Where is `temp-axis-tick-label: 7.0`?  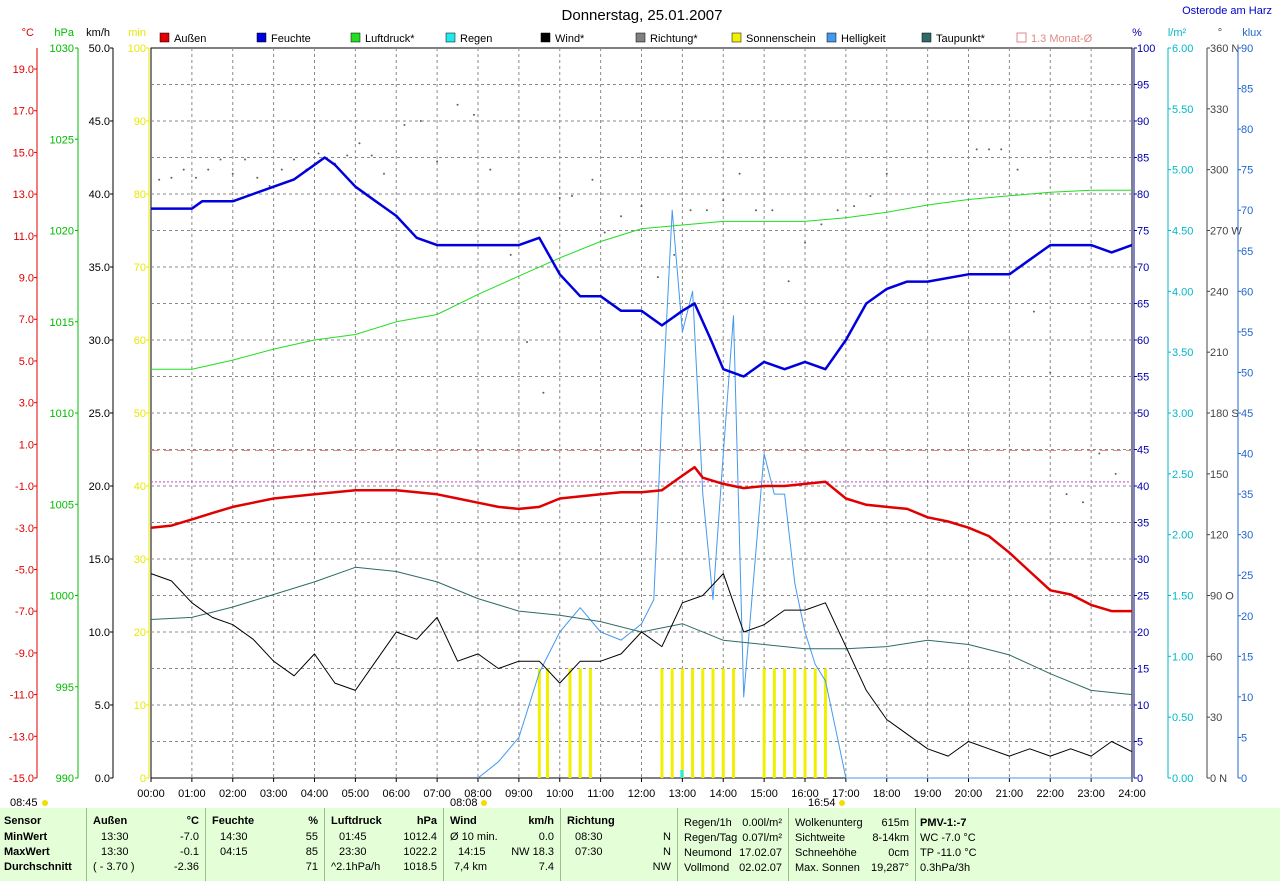 temp-axis-tick-label: 7.0 is located at coordinates (26, 320).